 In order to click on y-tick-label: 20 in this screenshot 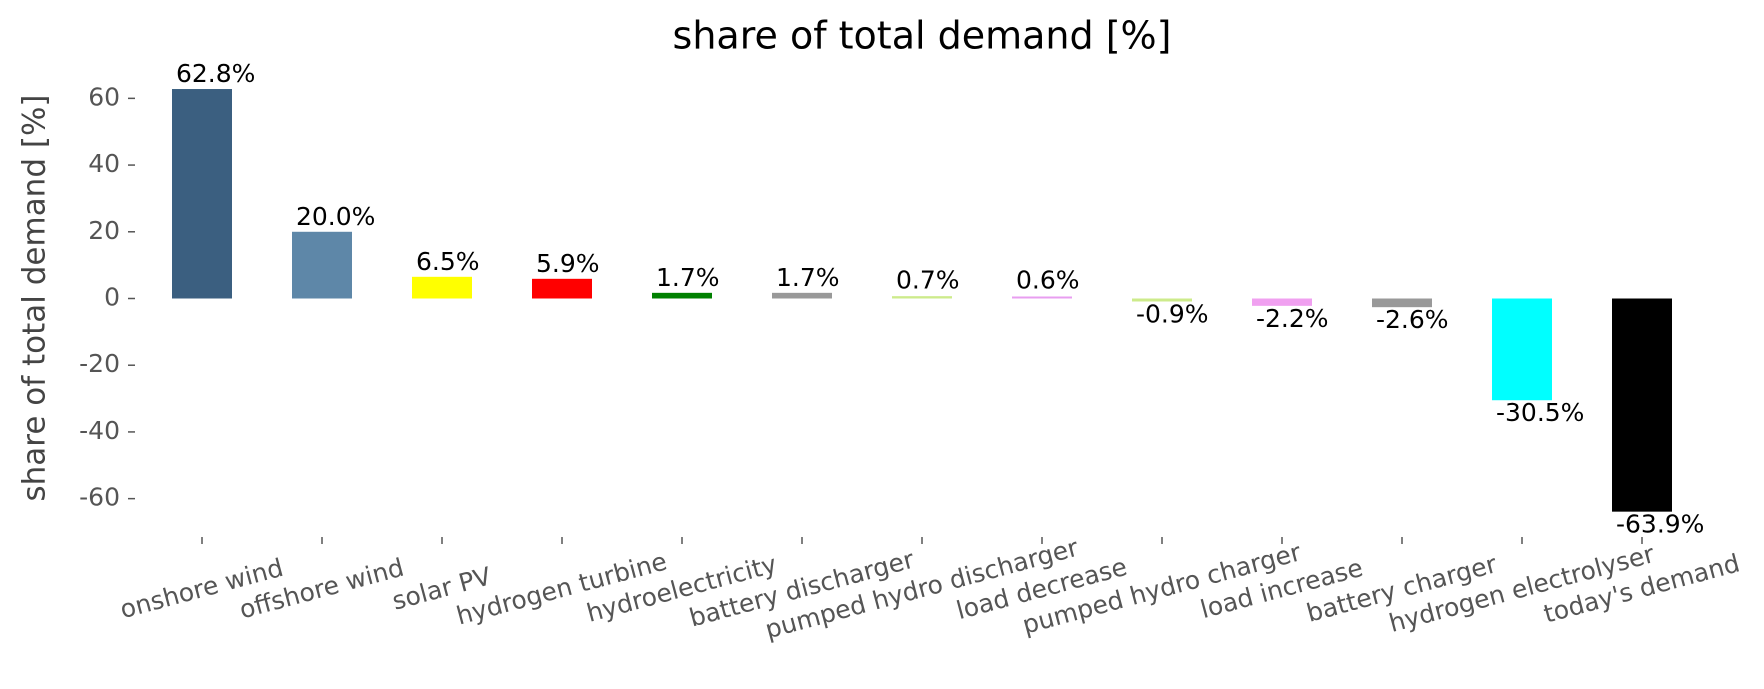, I will do `click(104, 230)`.